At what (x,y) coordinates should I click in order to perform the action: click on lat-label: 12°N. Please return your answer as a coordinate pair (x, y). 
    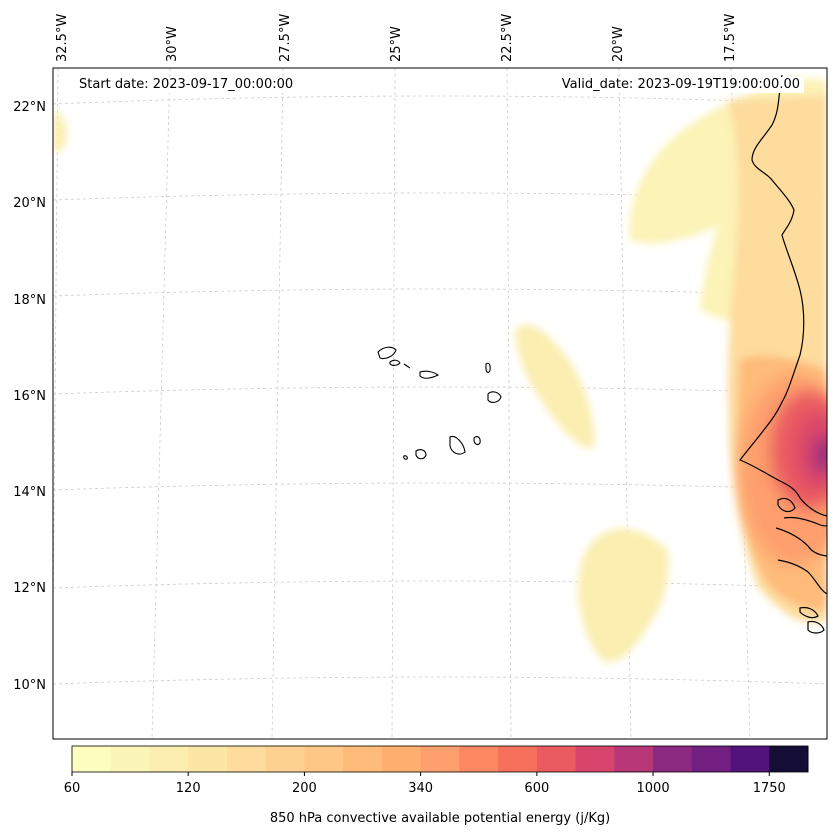
    Looking at the image, I should click on (29, 588).